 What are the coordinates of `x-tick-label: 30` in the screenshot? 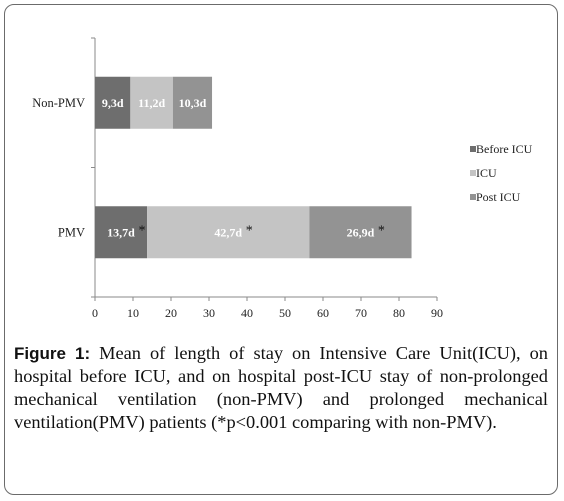 It's located at (209, 313).